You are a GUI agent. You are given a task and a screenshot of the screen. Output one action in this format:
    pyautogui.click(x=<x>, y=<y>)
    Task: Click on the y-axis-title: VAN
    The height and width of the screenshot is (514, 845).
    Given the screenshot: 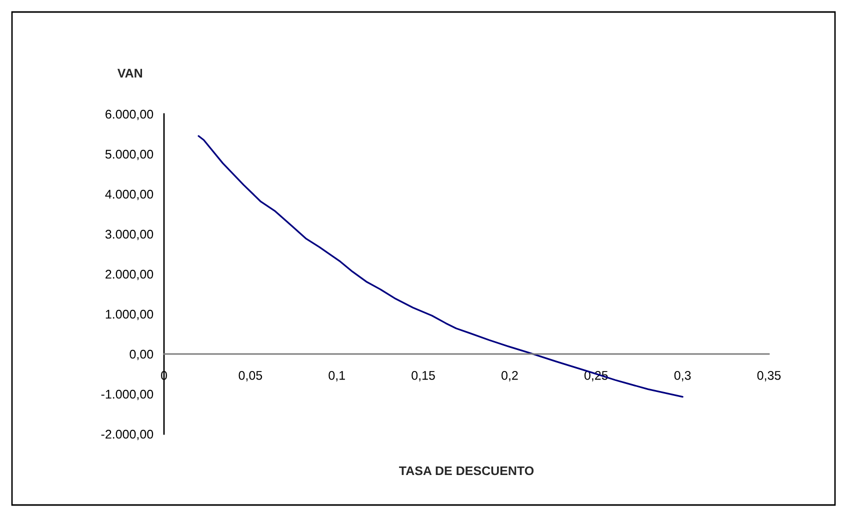 What is the action you would take?
    pyautogui.click(x=129, y=73)
    